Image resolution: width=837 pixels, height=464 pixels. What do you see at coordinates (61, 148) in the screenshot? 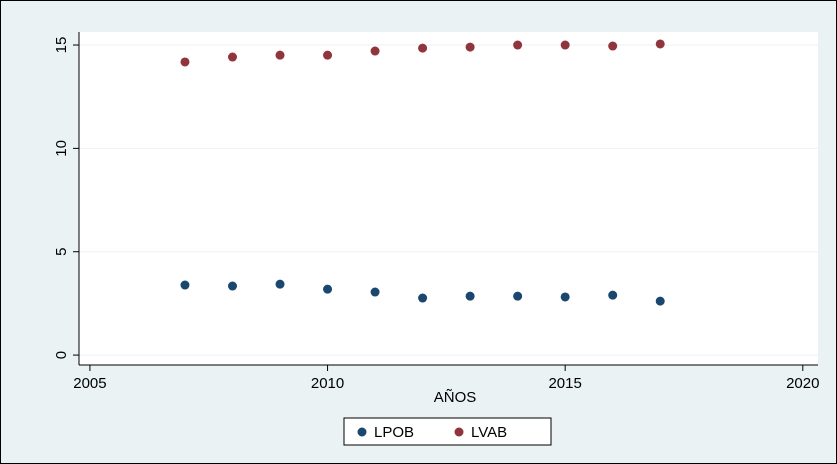
I see `y-tick-label: 10` at bounding box center [61, 148].